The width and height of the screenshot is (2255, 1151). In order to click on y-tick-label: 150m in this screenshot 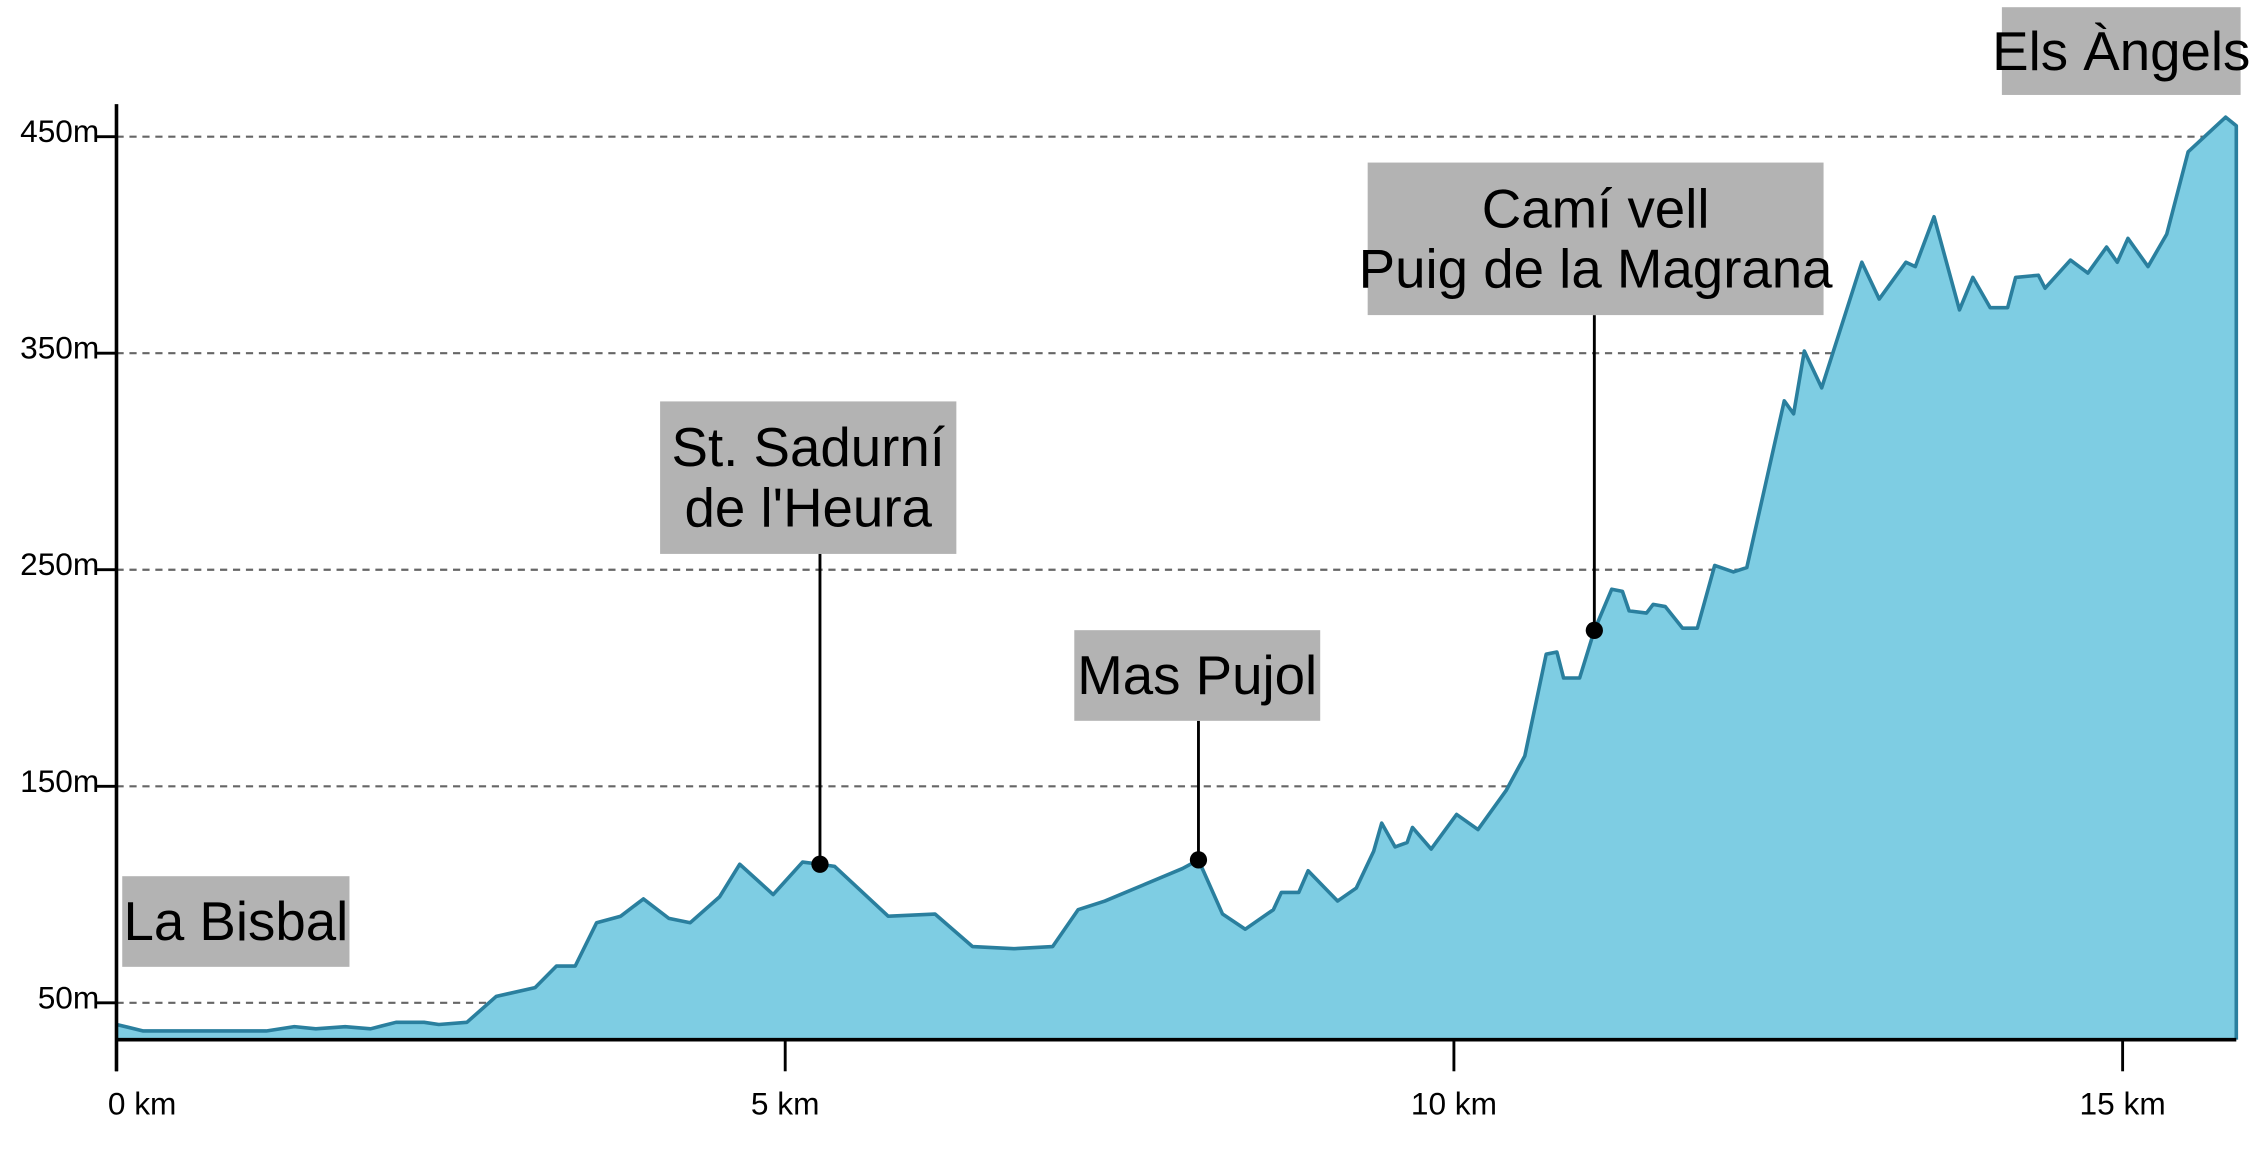, I will do `click(59, 781)`.